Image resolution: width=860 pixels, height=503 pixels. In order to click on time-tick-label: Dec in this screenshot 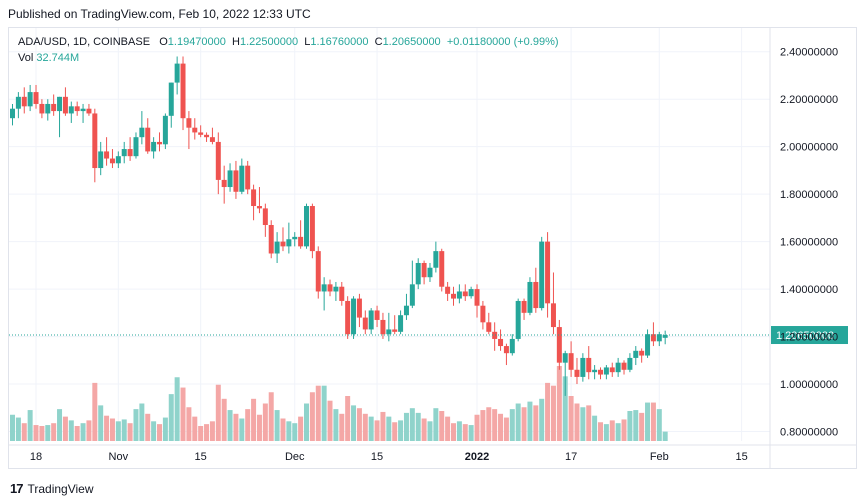, I will do `click(295, 457)`.